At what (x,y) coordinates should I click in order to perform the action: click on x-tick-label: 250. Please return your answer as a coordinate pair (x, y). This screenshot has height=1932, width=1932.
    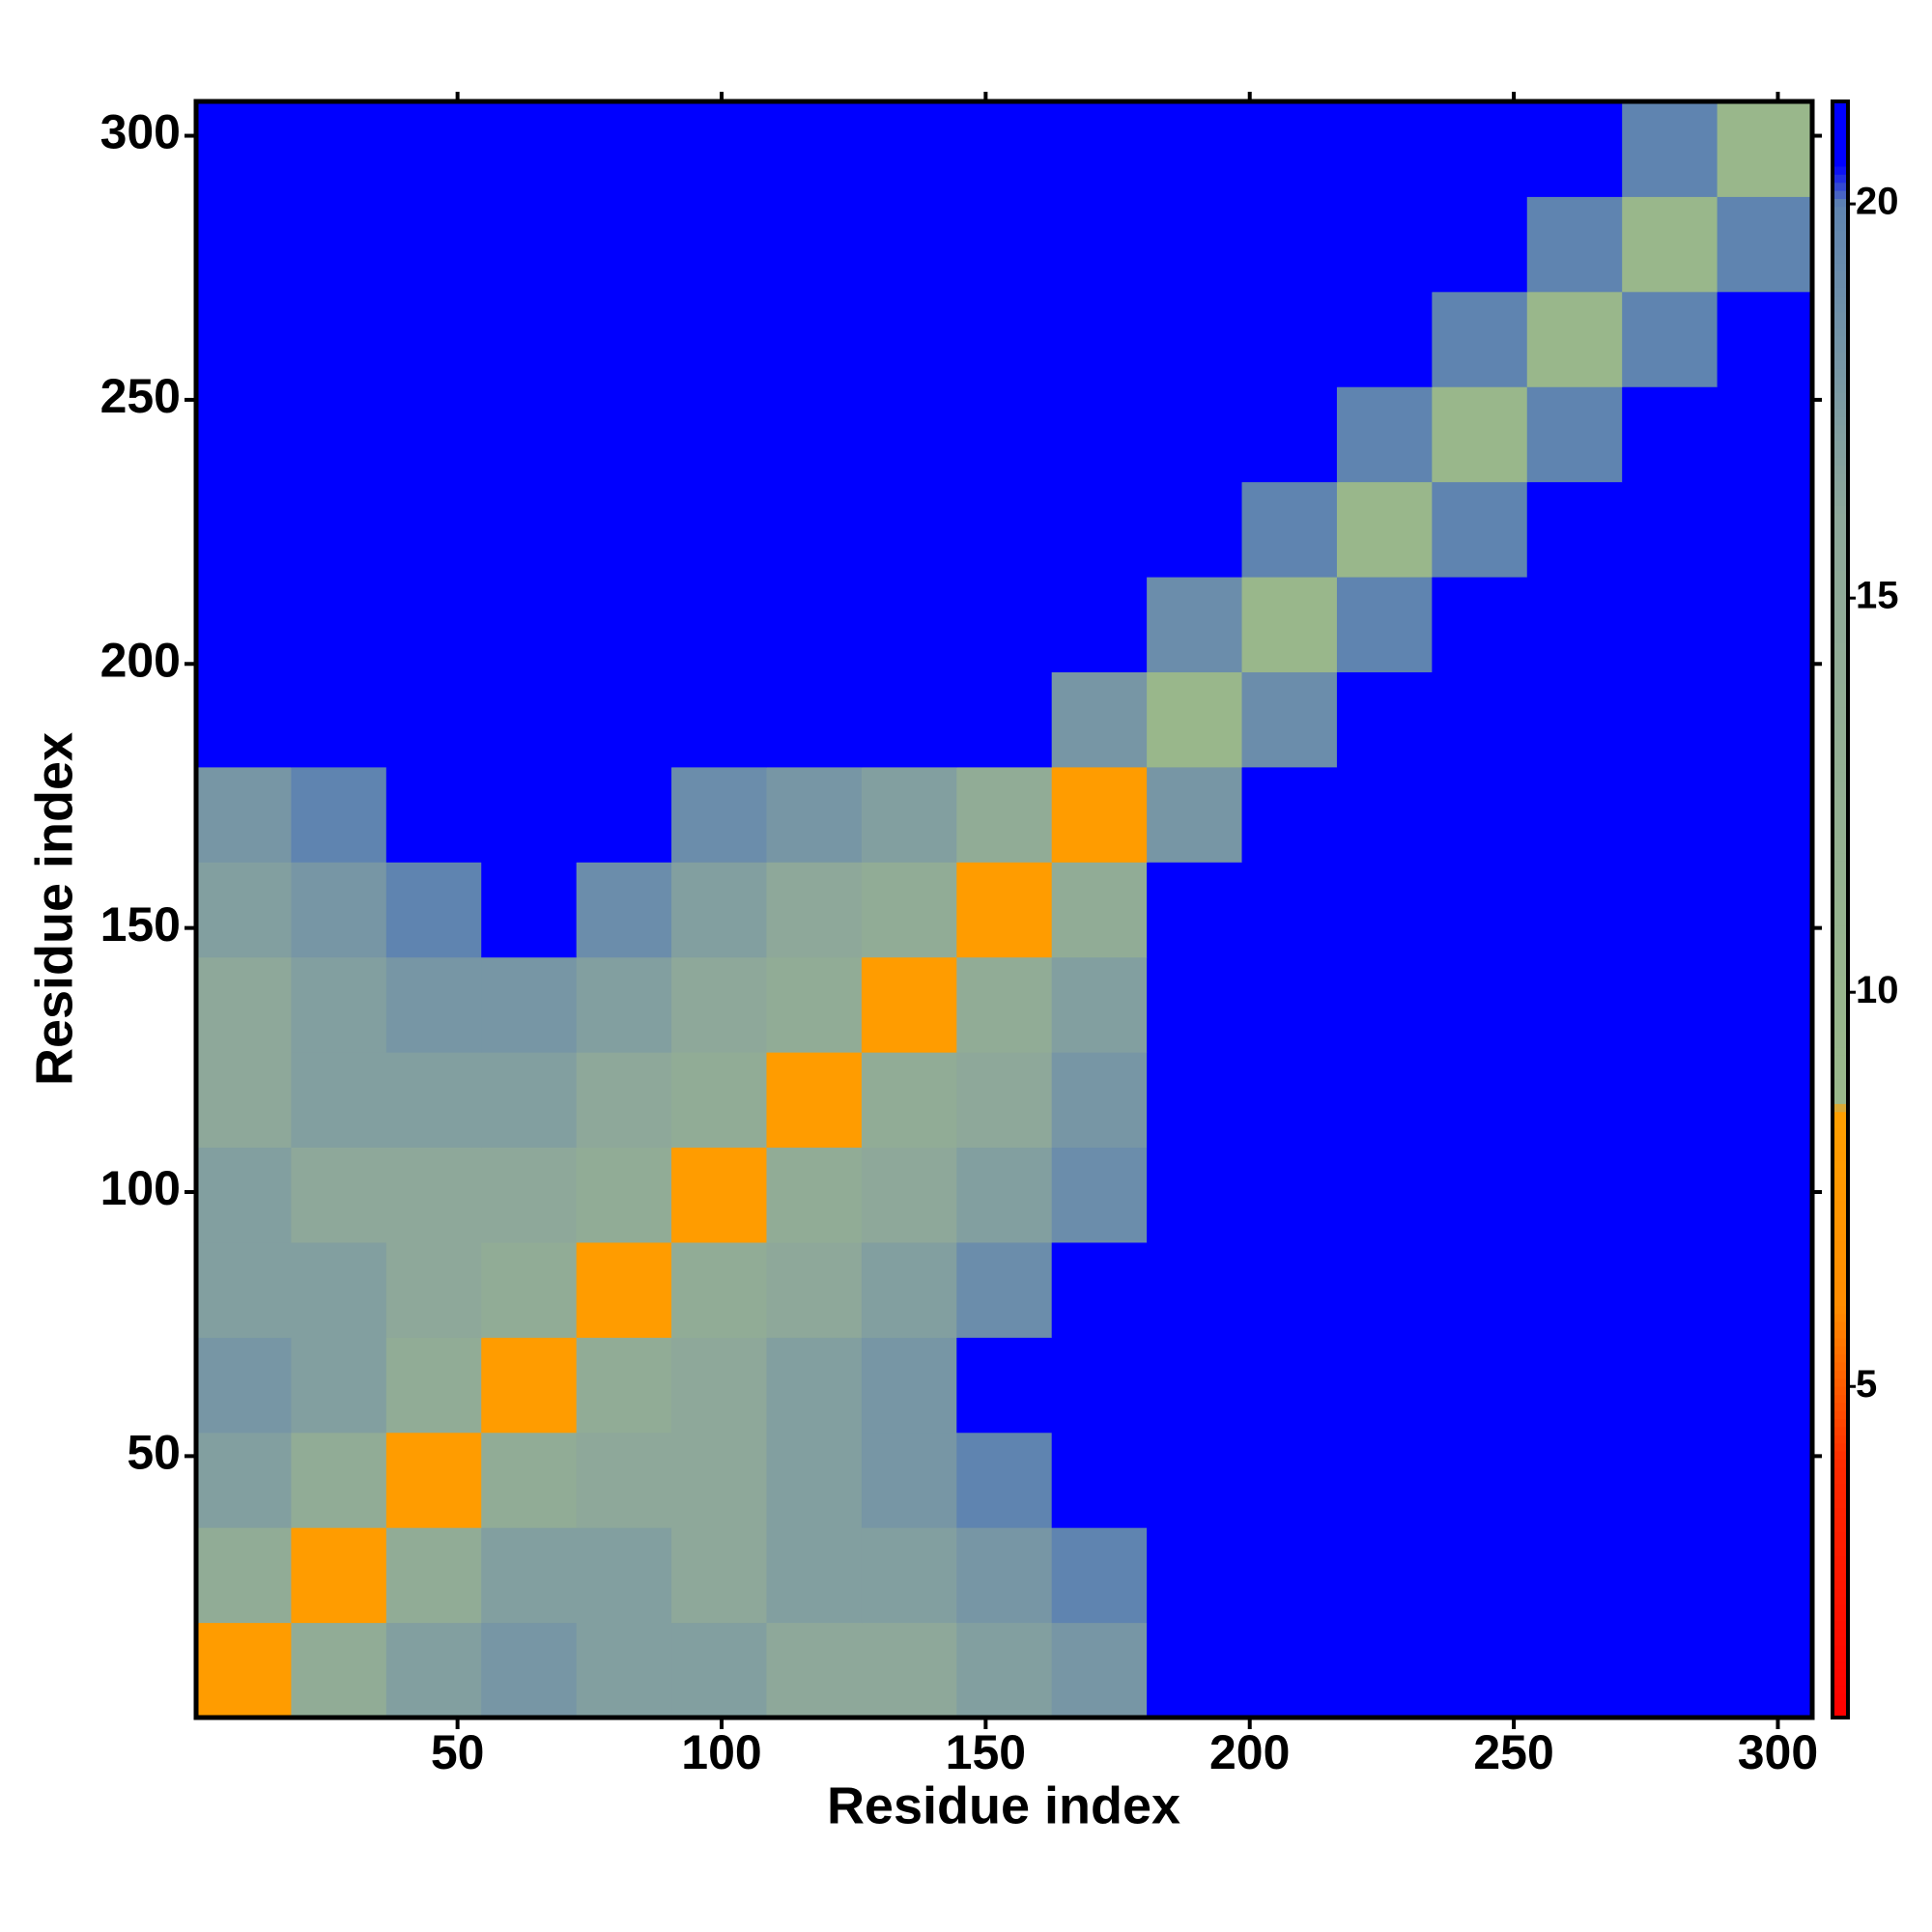
    Looking at the image, I should click on (1513, 1752).